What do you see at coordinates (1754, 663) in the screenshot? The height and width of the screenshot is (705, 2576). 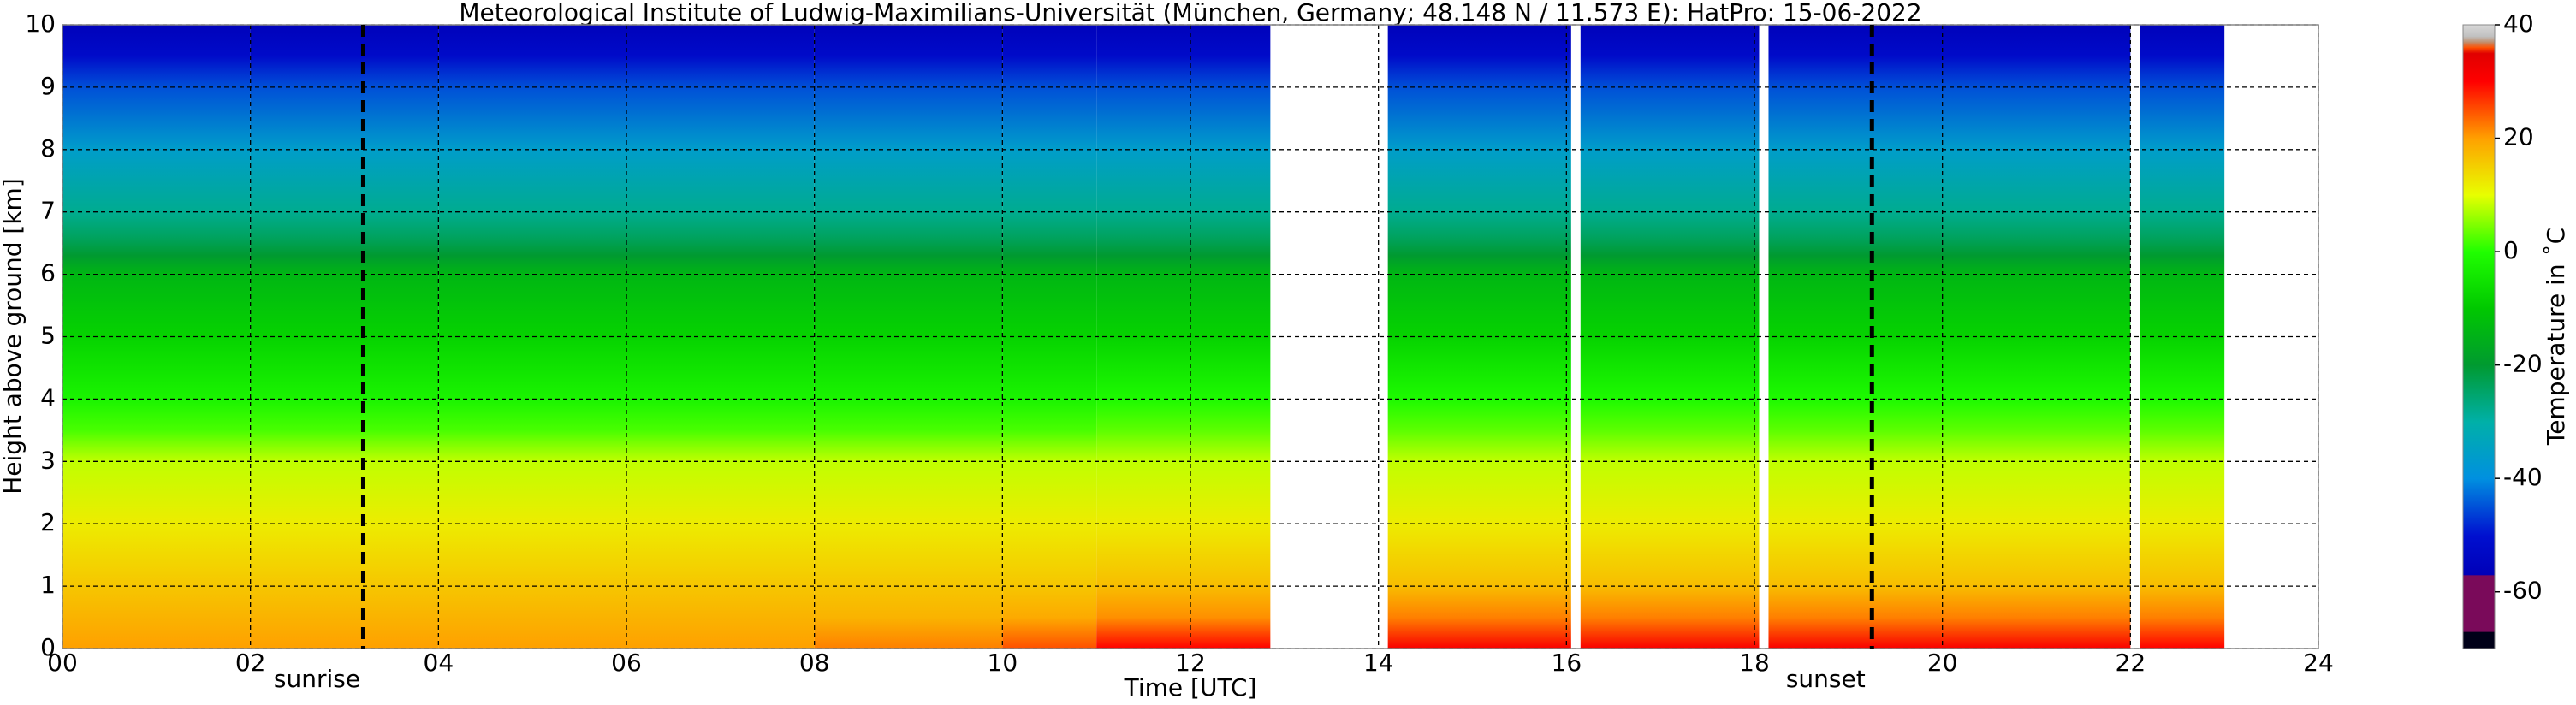 I see `x-tick-label: 18` at bounding box center [1754, 663].